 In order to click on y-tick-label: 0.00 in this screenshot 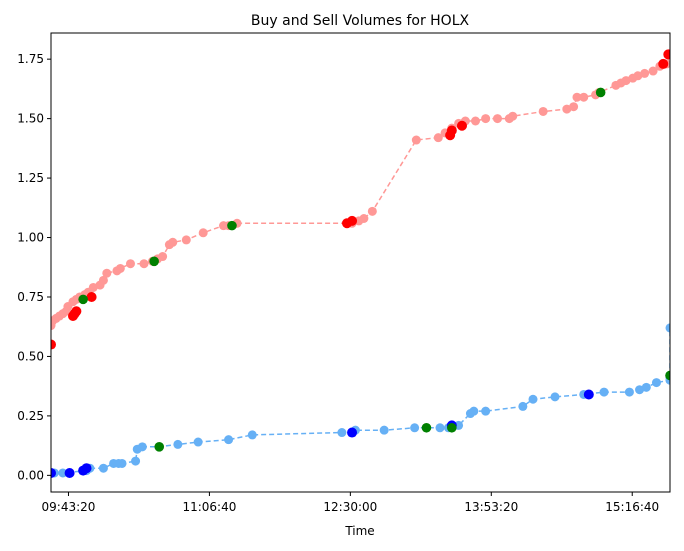, I will do `click(30, 475)`.